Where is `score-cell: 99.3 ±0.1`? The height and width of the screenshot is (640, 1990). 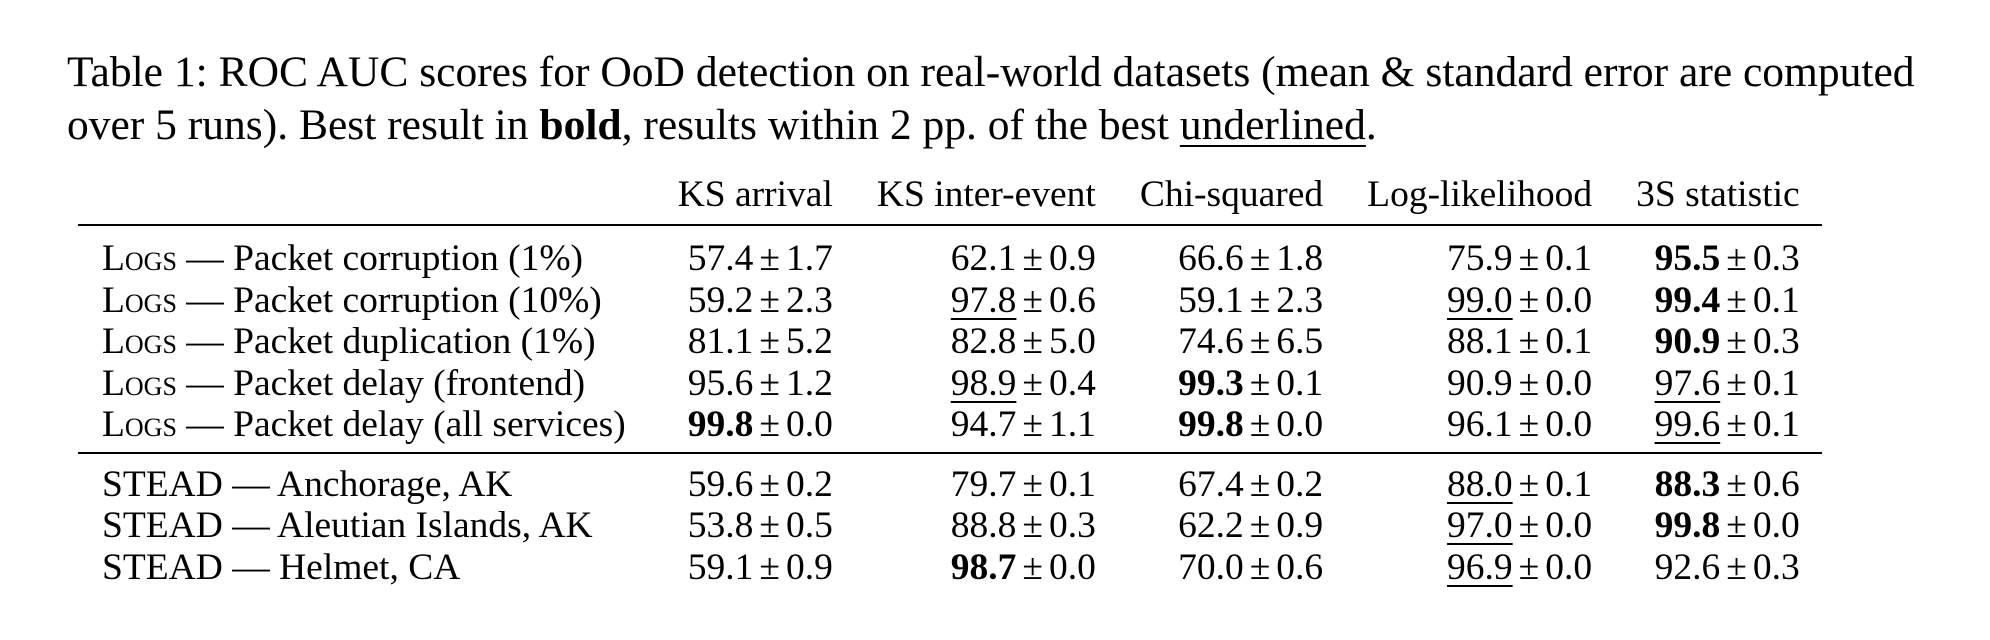
score-cell: 99.3 ±0.1 is located at coordinates (1231, 384).